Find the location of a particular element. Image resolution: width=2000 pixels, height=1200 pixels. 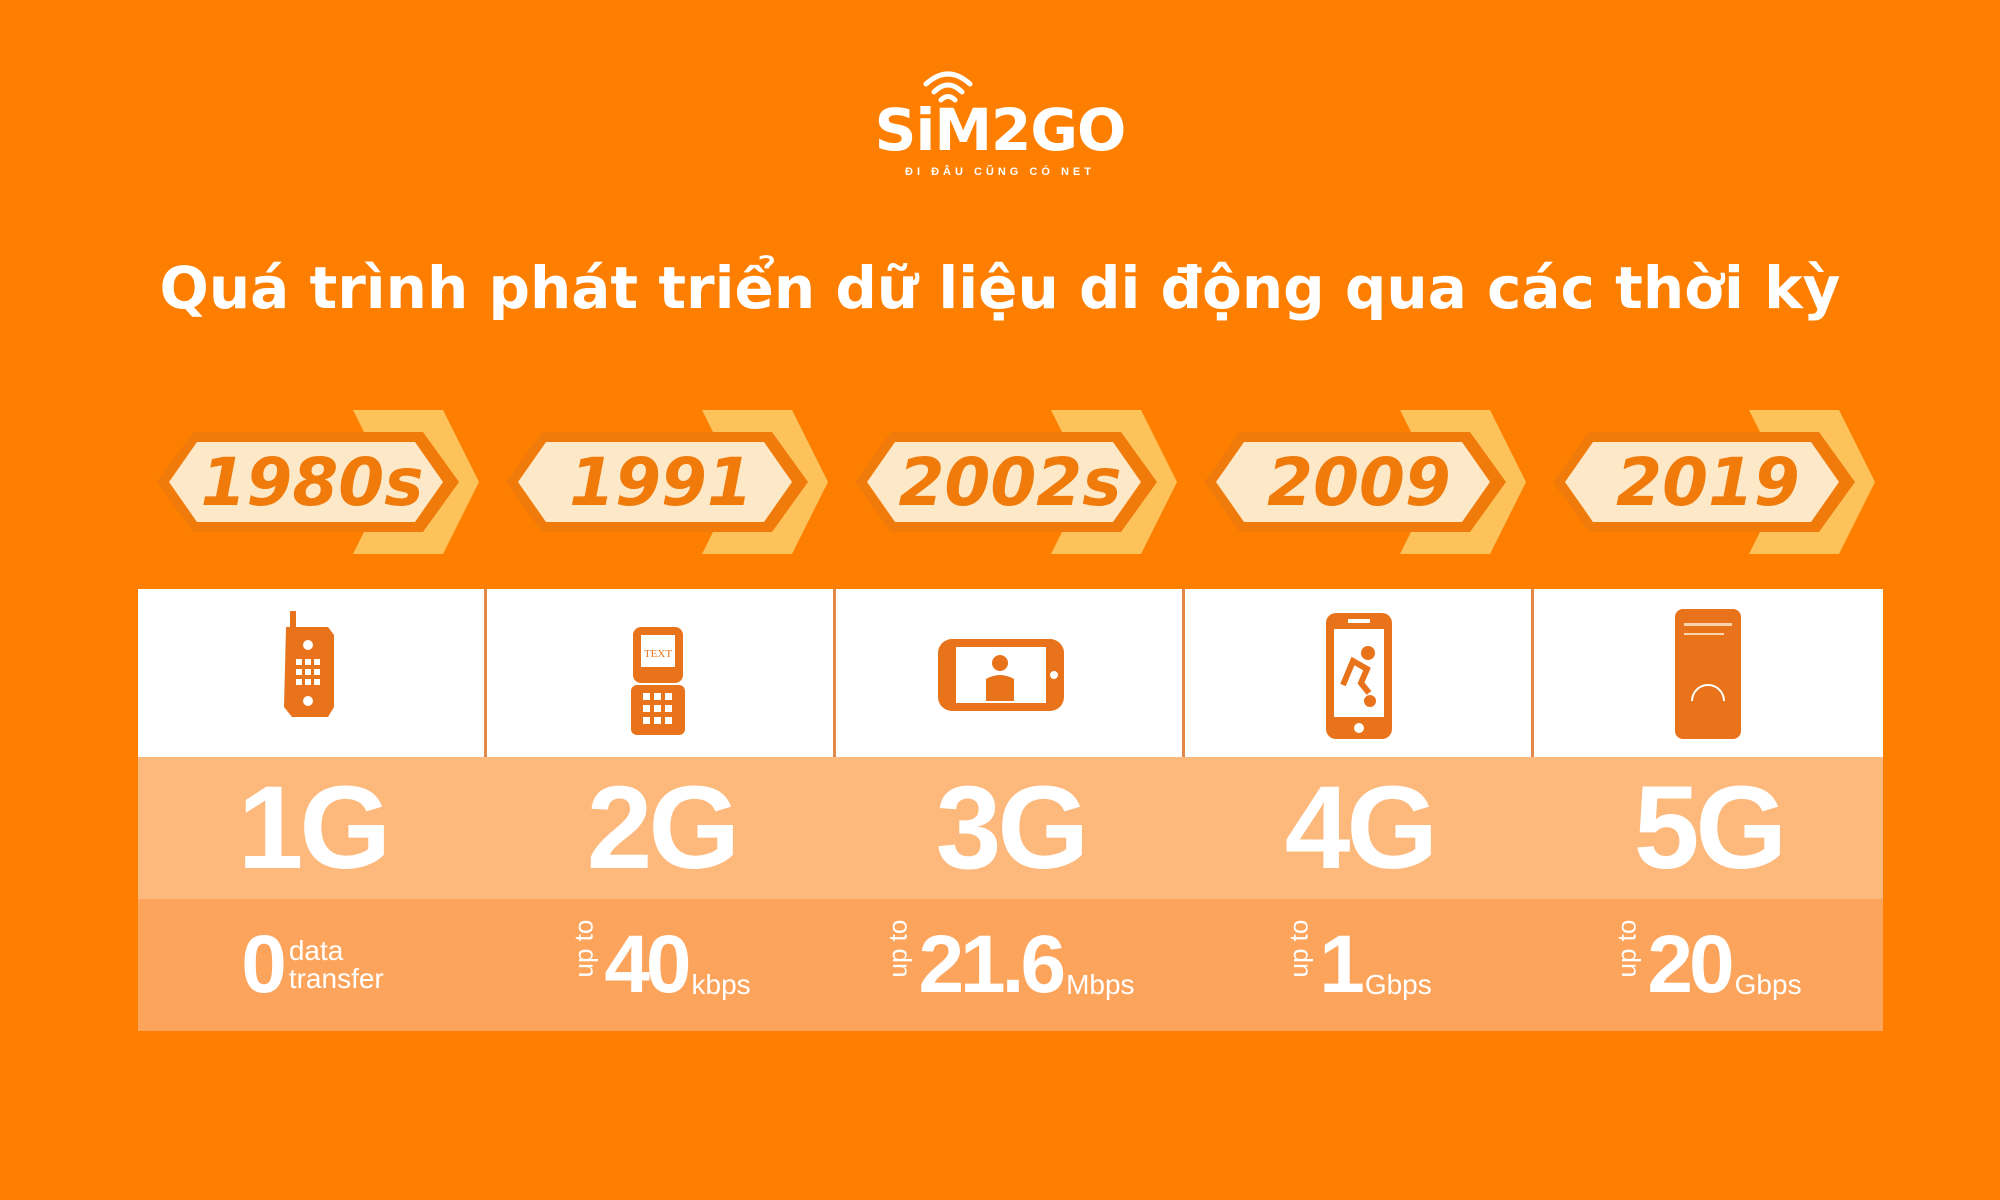

speedtest-phone-icon is located at coordinates (1708, 674).